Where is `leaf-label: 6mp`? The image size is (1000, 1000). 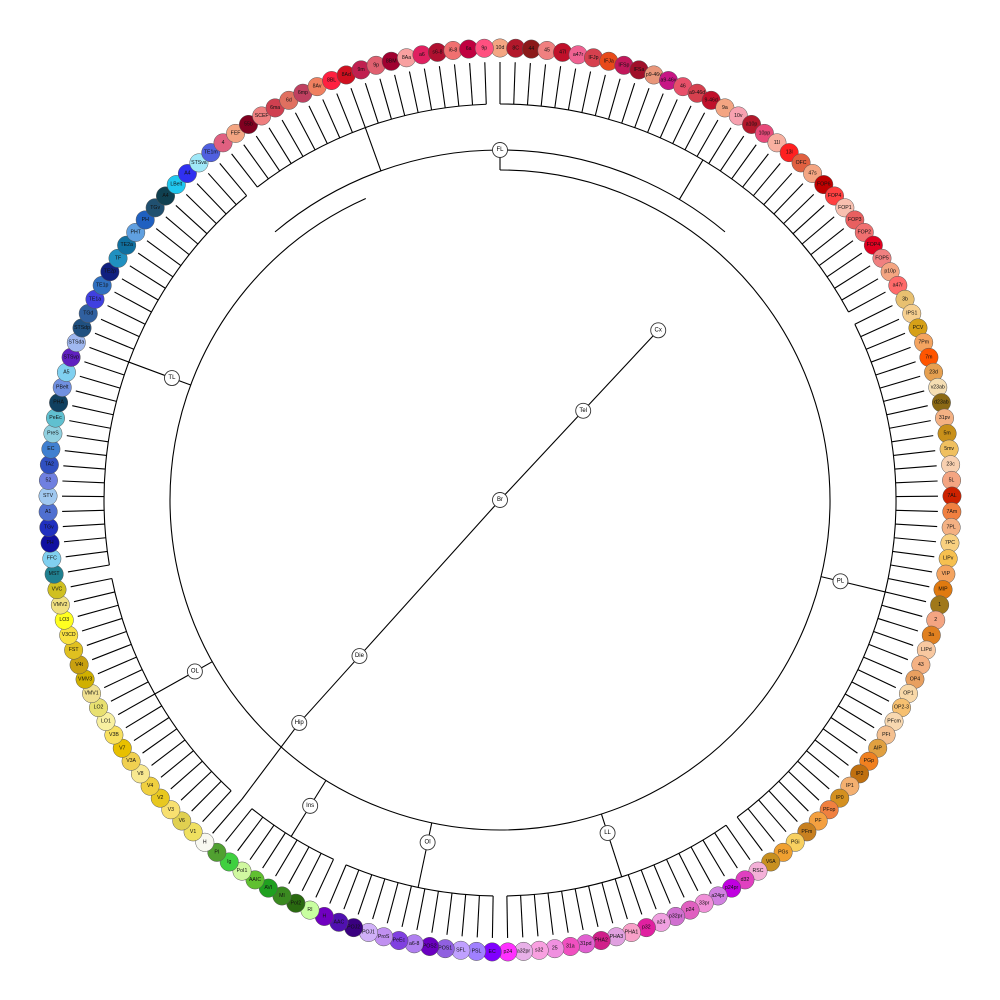 leaf-label: 6mp is located at coordinates (303, 93).